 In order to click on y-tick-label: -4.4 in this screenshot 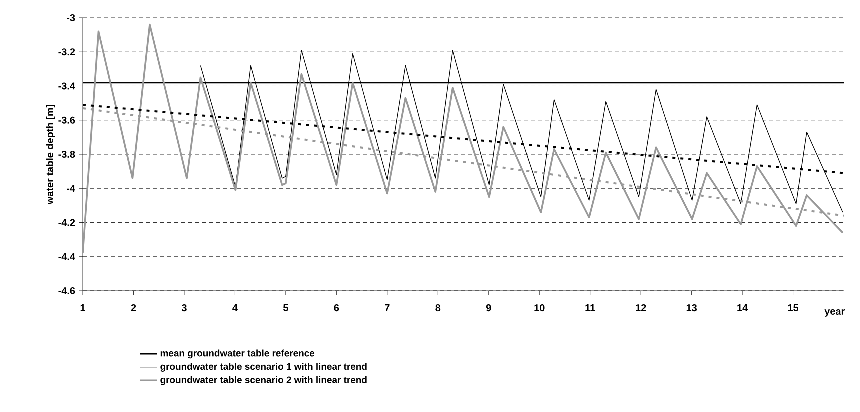, I will do `click(67, 256)`.